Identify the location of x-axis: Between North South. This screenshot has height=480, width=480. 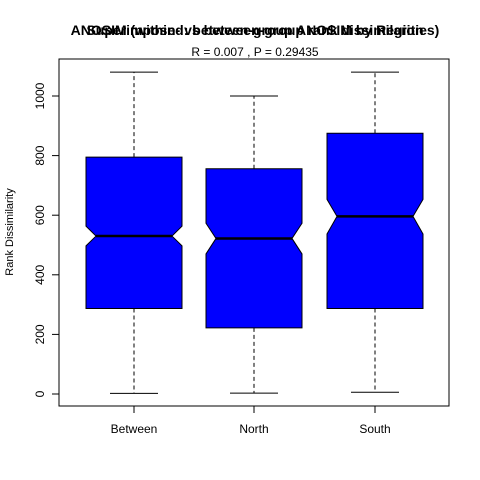
(251, 421).